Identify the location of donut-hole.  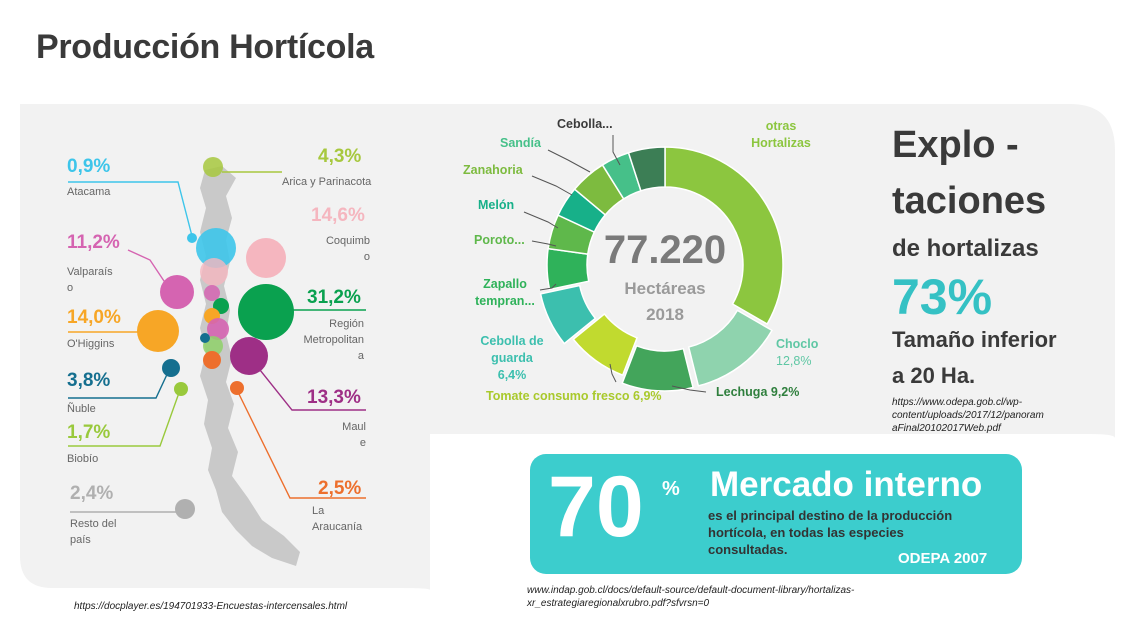
(665, 265).